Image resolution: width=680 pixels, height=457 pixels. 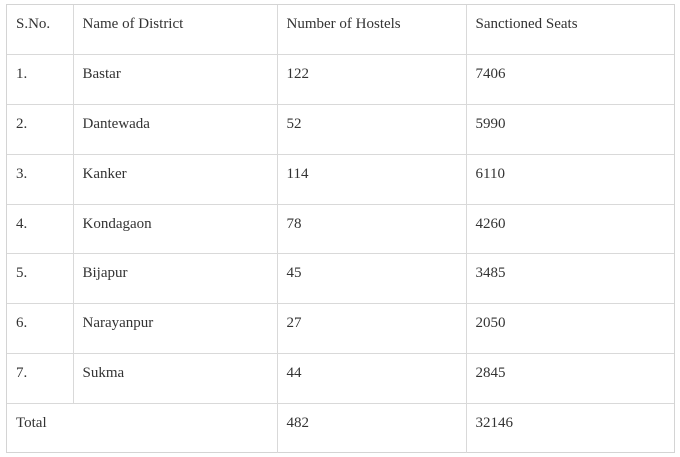 I want to click on cell-hostels: 44, so click(x=371, y=378).